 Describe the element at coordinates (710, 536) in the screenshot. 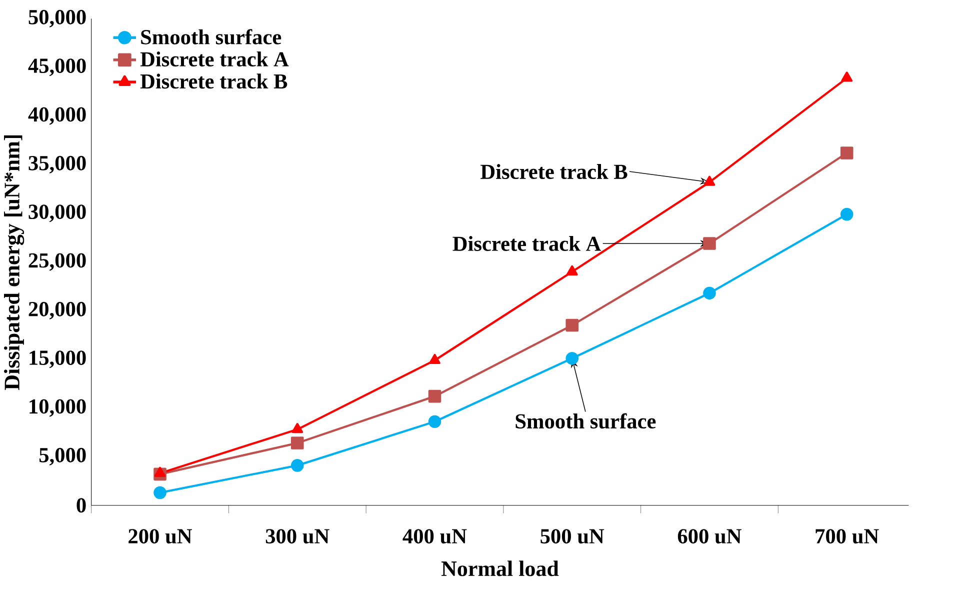

I see `x-tick-label: 600 uN` at that location.